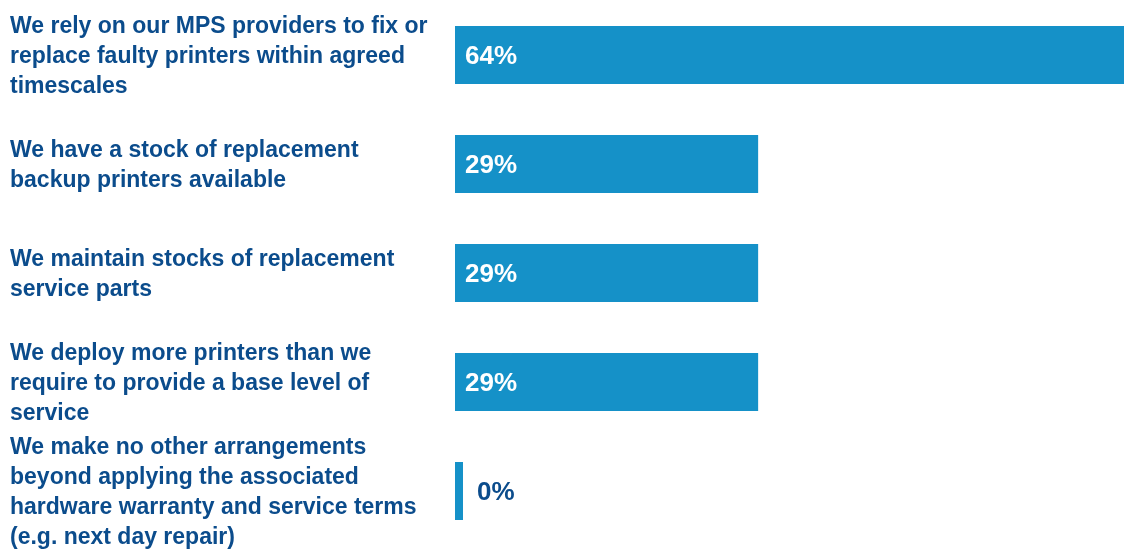  I want to click on y-tick-label: We make no other arrangements beyond applying the associated hardware warranty and service terms (e.g. next day repair), so click(214, 491).